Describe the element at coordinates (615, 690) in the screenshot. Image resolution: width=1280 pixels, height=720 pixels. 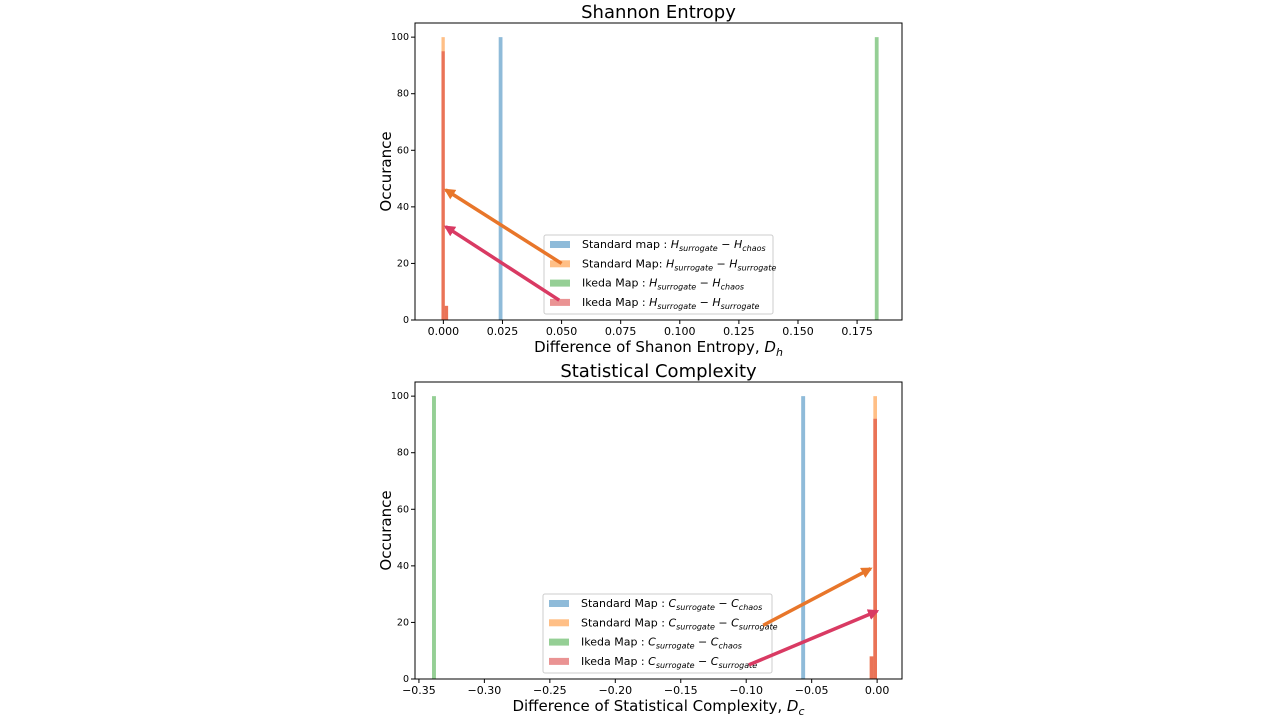
I see `x-tick-label: −0.20` at that location.